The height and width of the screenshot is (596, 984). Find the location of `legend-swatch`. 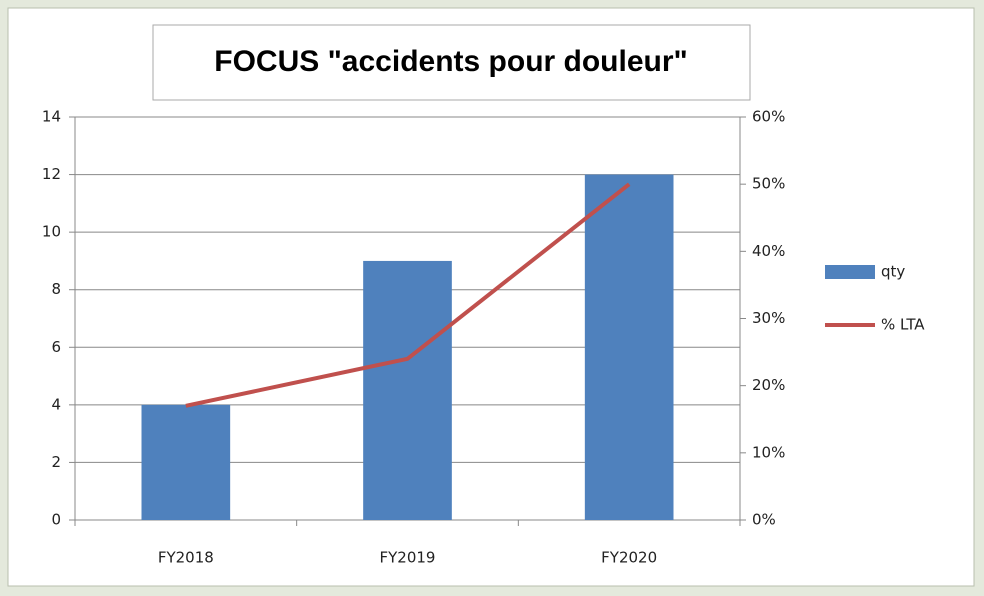

legend-swatch is located at coordinates (850, 272).